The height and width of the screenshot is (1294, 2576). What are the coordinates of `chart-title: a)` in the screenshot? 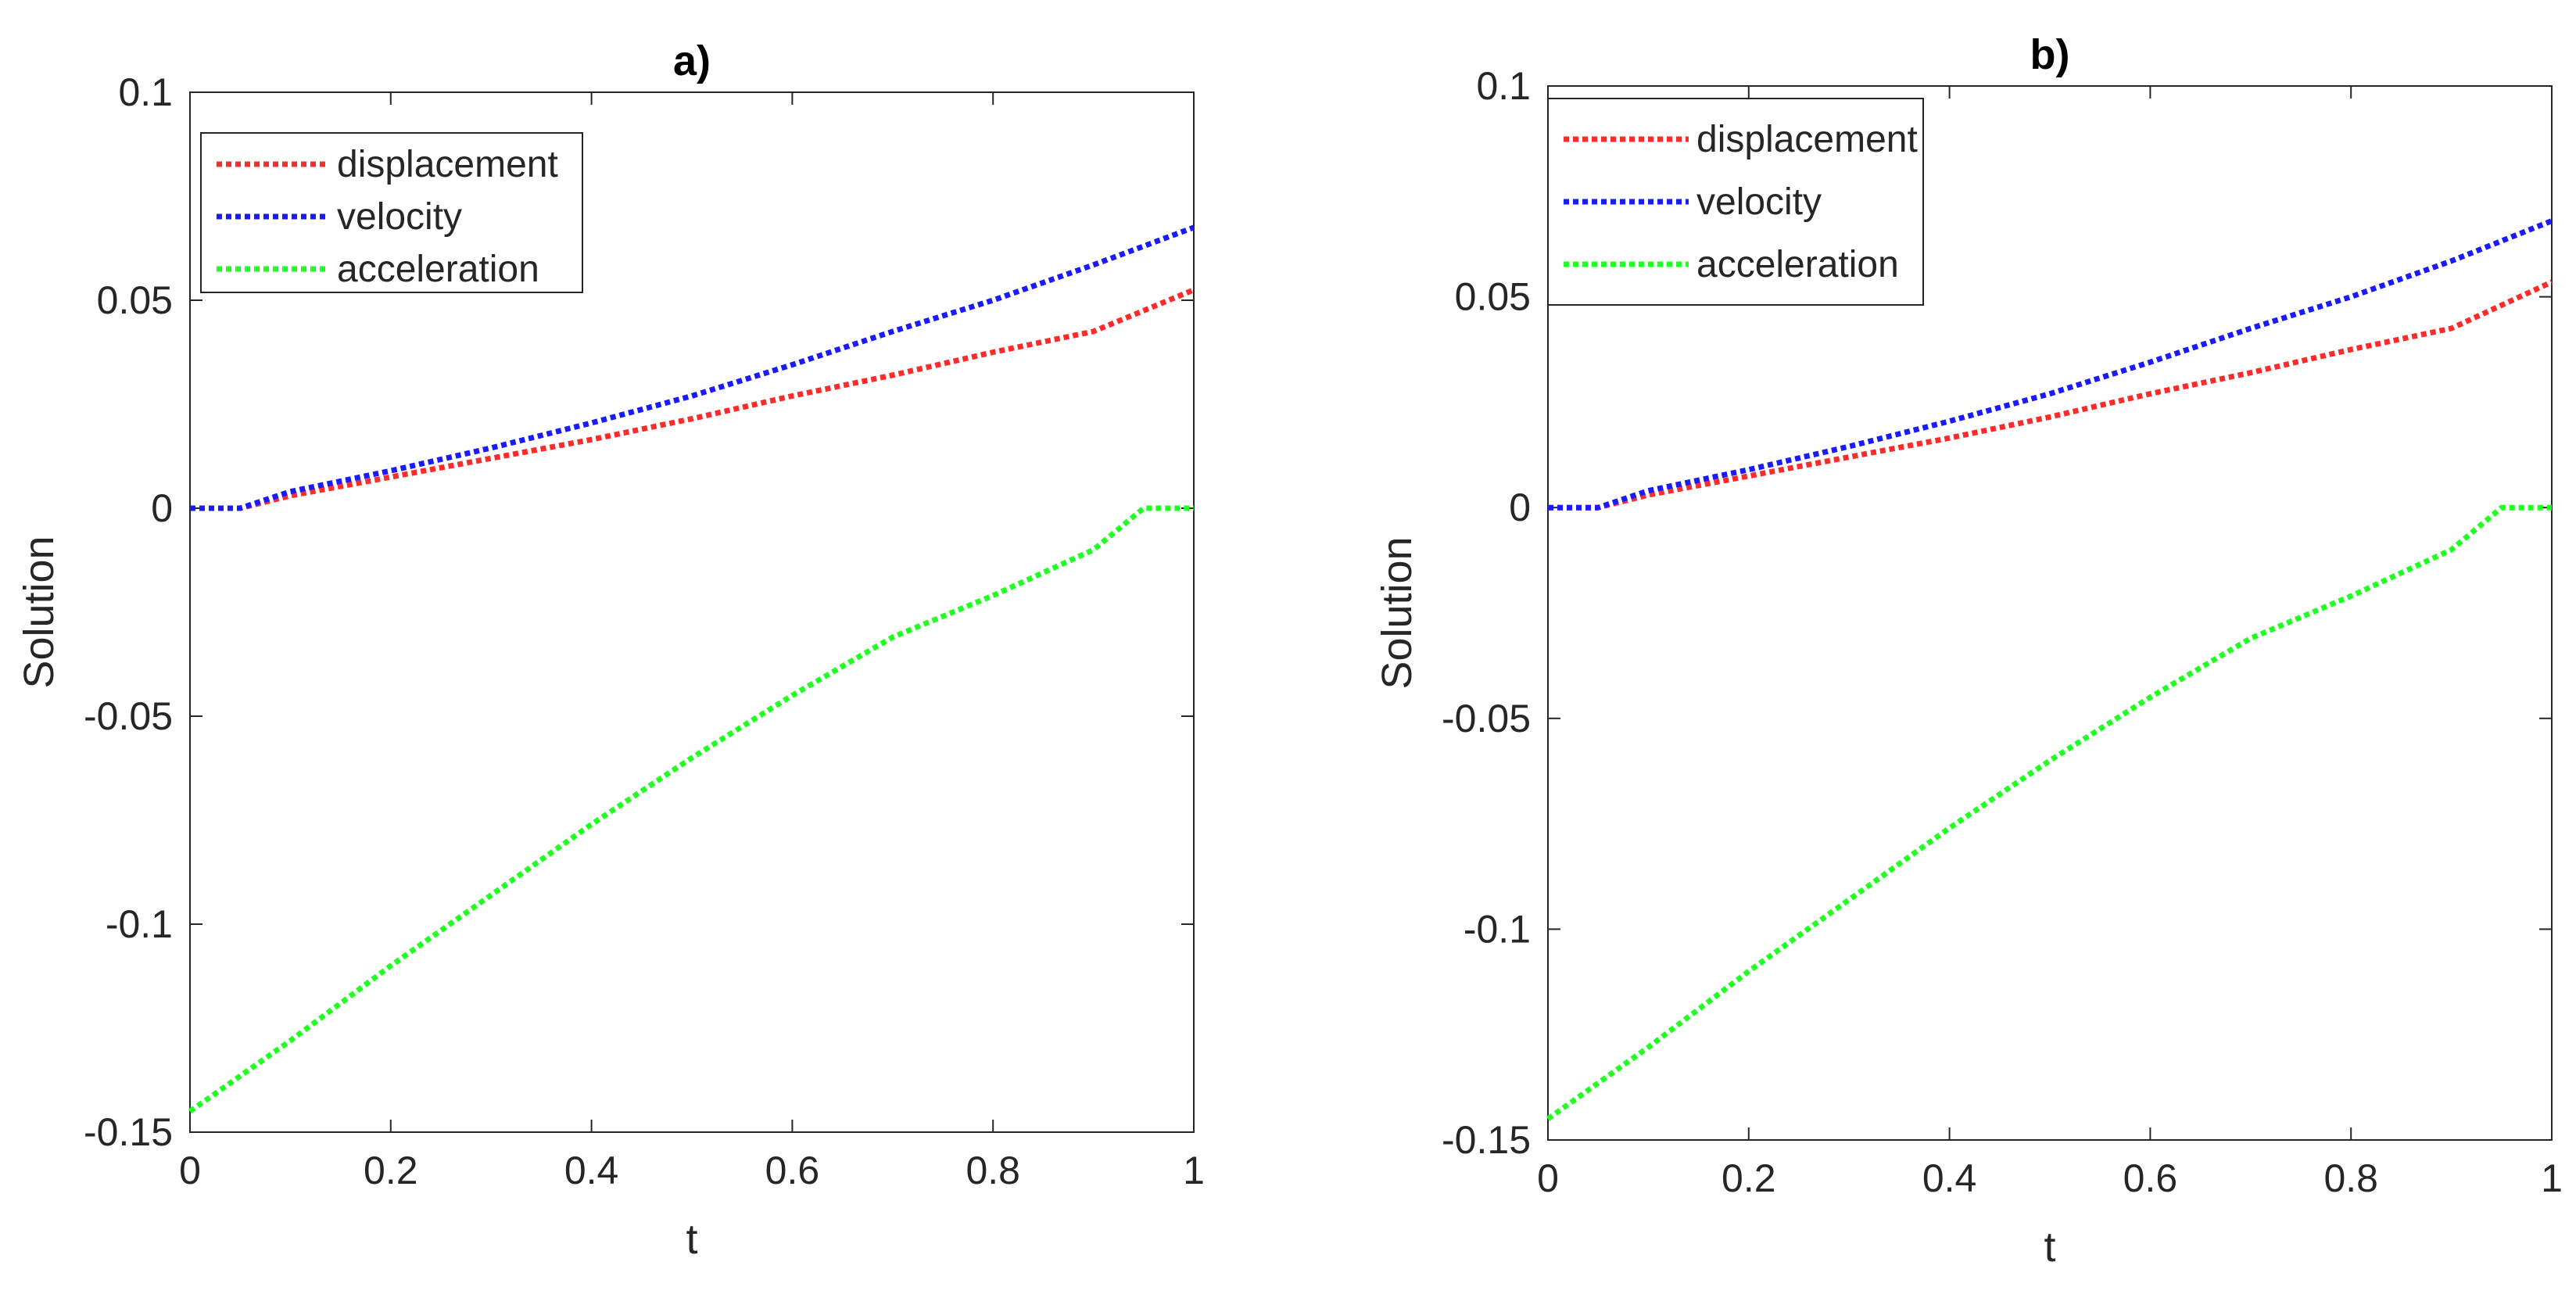 It's located at (692, 61).